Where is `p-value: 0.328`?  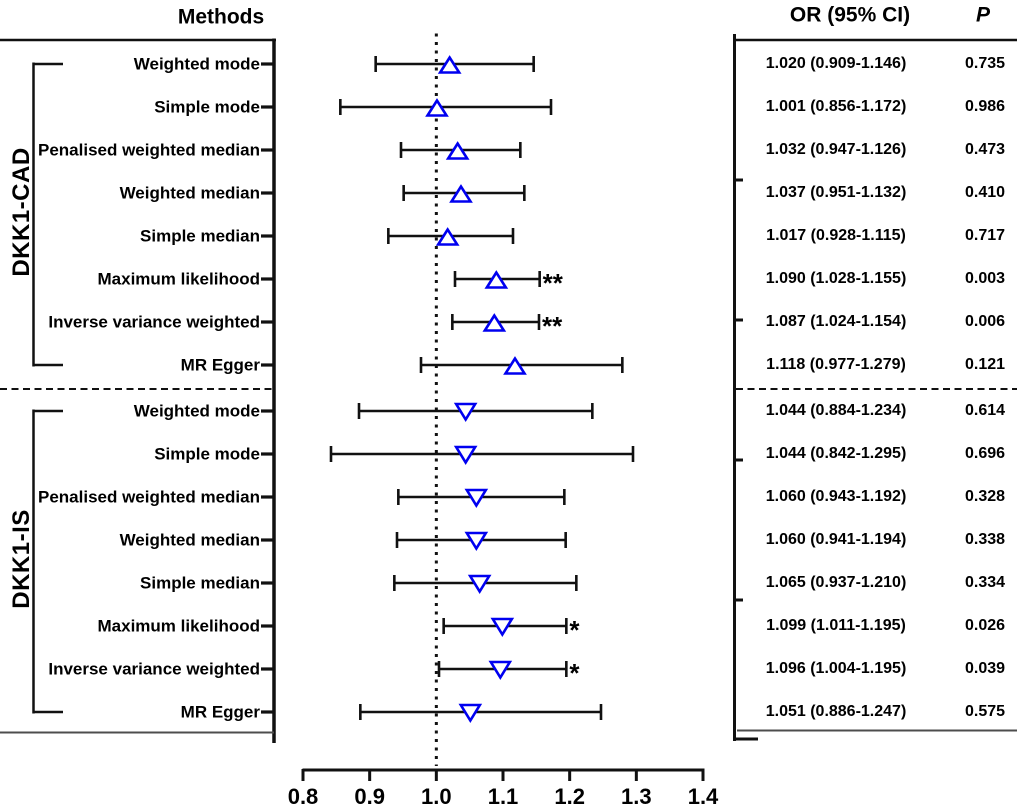 p-value: 0.328 is located at coordinates (985, 496).